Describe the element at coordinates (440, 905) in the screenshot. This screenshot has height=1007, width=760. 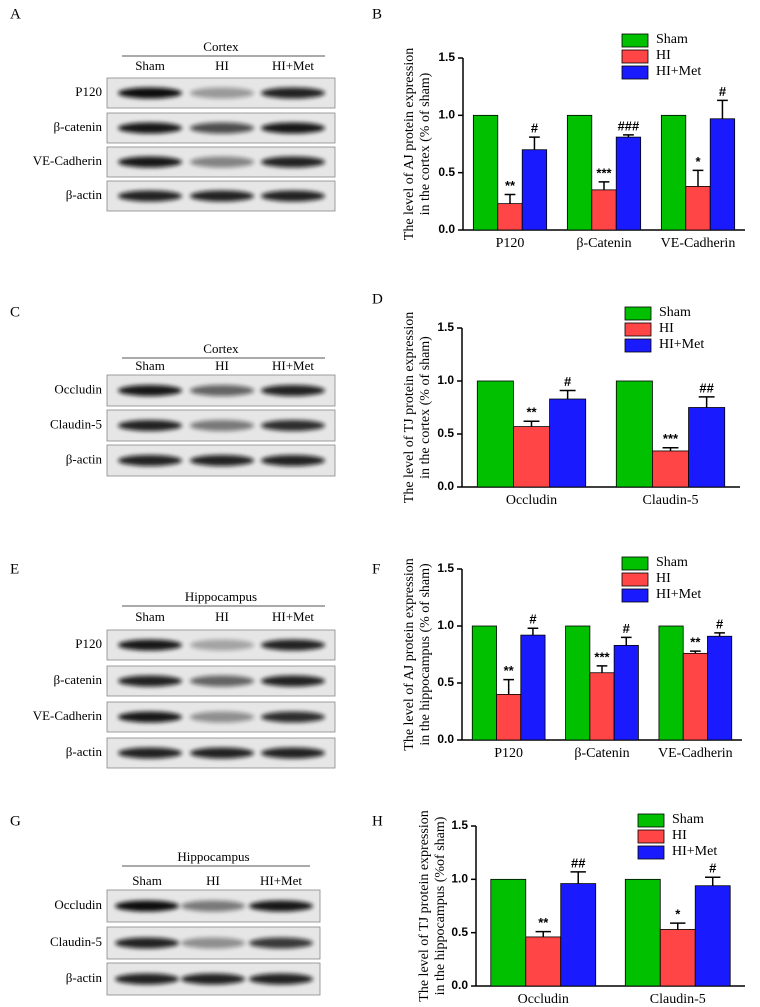
I see `y-axis-label: in the hippocampus (%of sham)` at that location.